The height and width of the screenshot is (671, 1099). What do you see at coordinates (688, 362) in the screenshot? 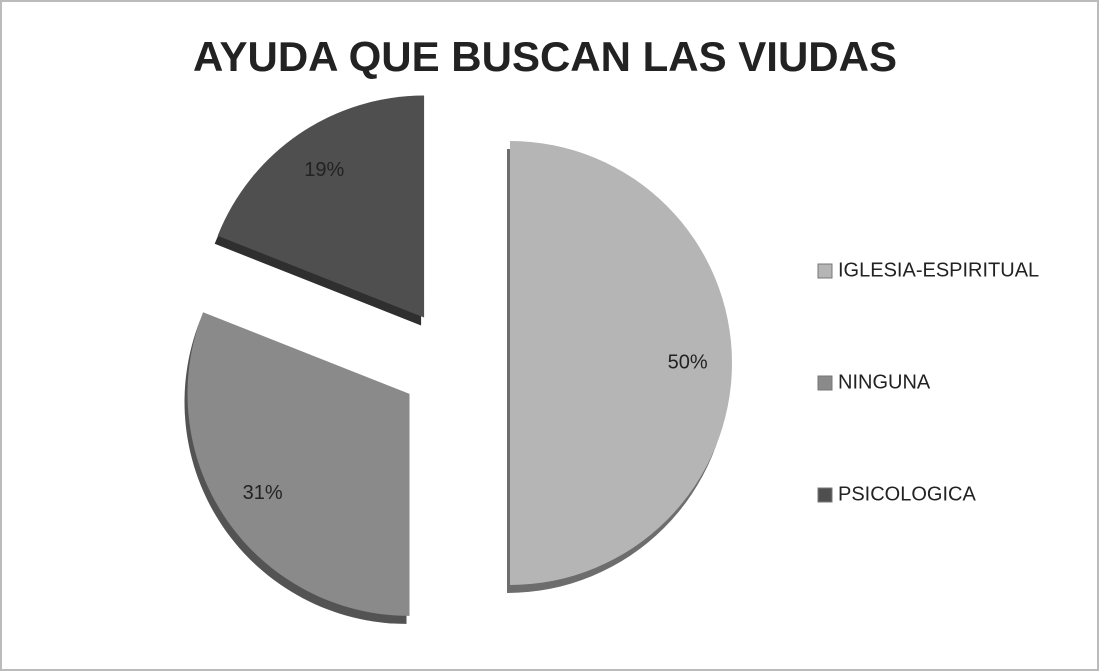
I see `data-label: 50%` at bounding box center [688, 362].